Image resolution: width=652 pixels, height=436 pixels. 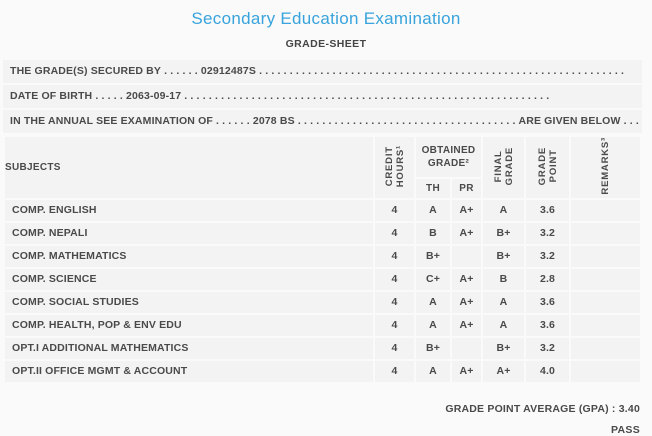 I want to click on column-header-final-grade: FINAL GRADE, so click(x=504, y=167).